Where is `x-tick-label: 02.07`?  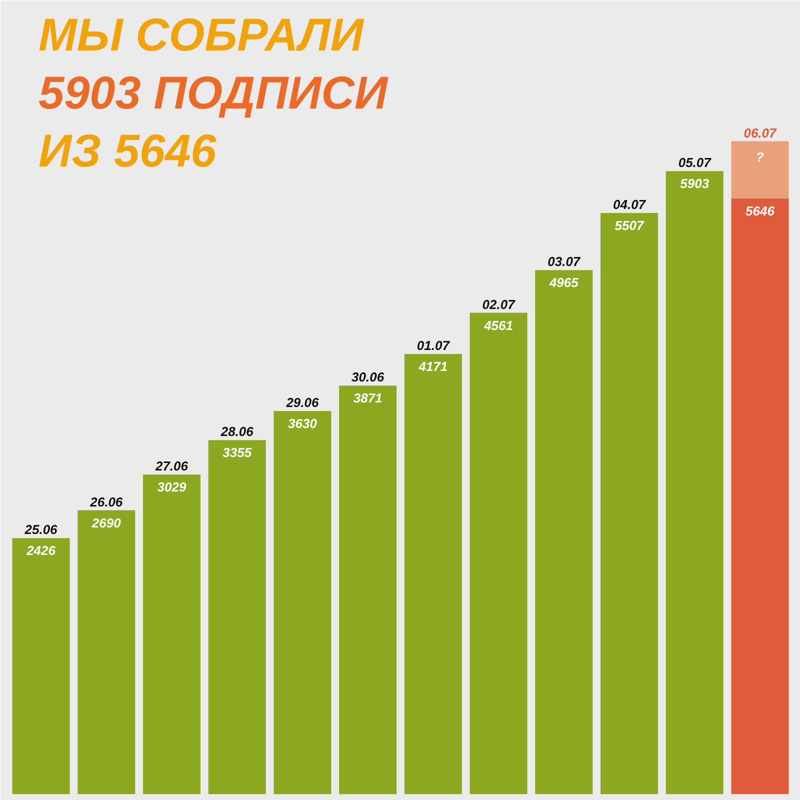
x-tick-label: 02.07 is located at coordinates (499, 304).